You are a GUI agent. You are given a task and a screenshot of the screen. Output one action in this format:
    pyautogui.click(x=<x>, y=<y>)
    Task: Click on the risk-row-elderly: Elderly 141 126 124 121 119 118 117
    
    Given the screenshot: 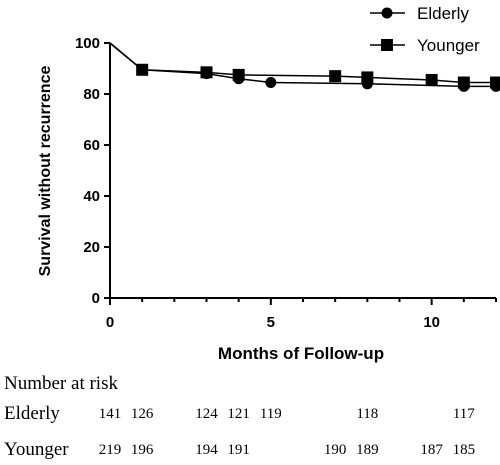 What is the action you would take?
    pyautogui.click(x=239, y=413)
    